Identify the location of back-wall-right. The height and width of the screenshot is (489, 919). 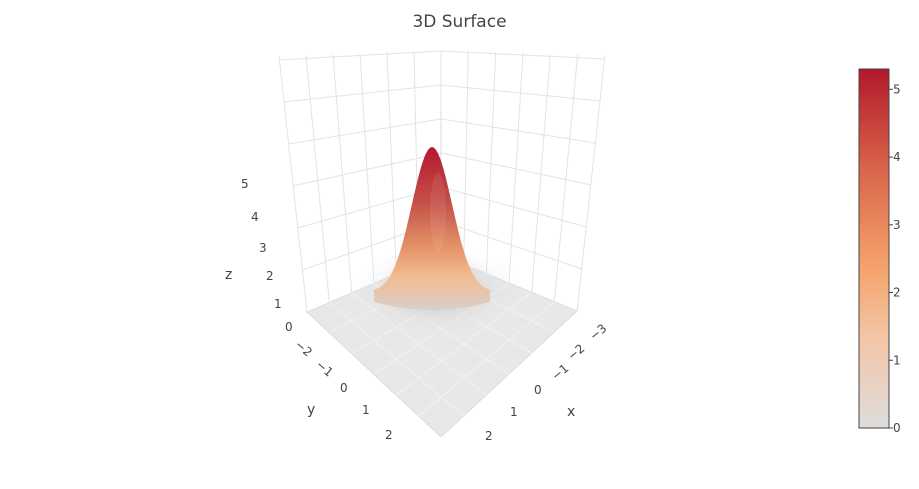
(509, 179).